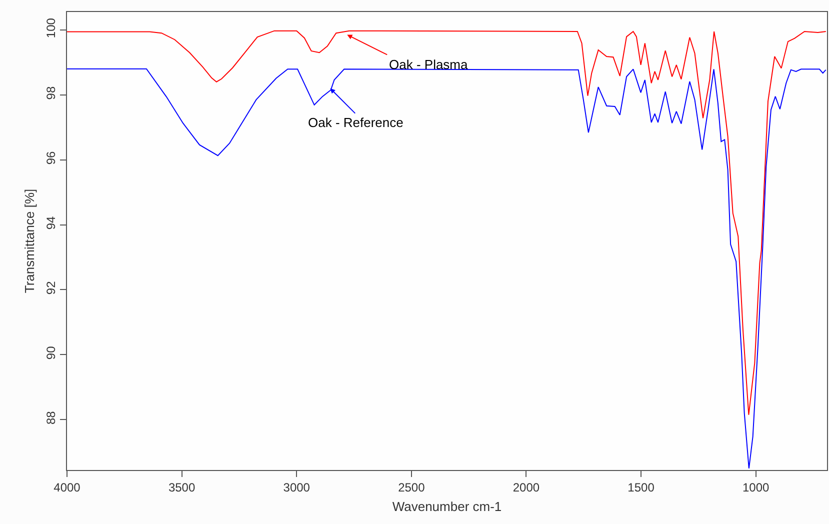 This screenshot has height=524, width=829. What do you see at coordinates (356, 122) in the screenshot?
I see `annotation: Oak - Reference` at bounding box center [356, 122].